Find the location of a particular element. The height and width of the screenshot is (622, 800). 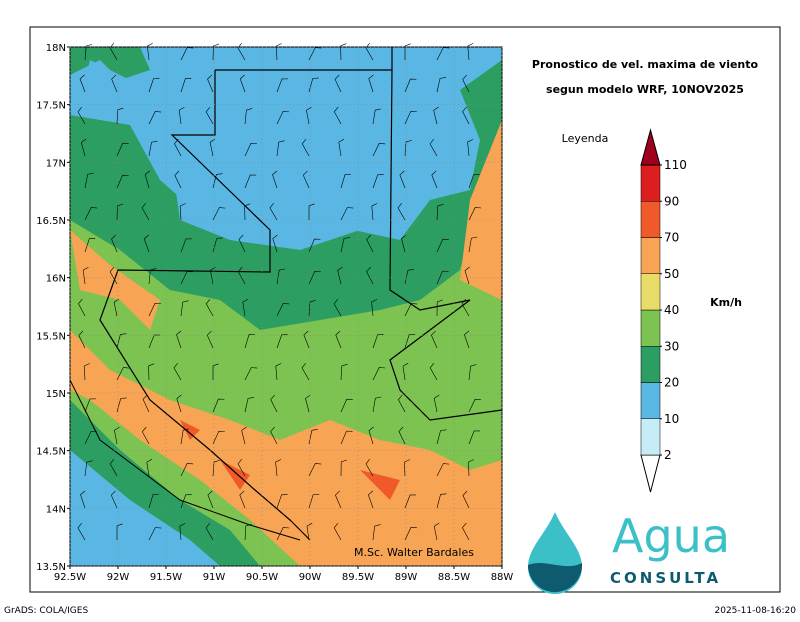

lat-label: 13.5N is located at coordinates (51, 567).